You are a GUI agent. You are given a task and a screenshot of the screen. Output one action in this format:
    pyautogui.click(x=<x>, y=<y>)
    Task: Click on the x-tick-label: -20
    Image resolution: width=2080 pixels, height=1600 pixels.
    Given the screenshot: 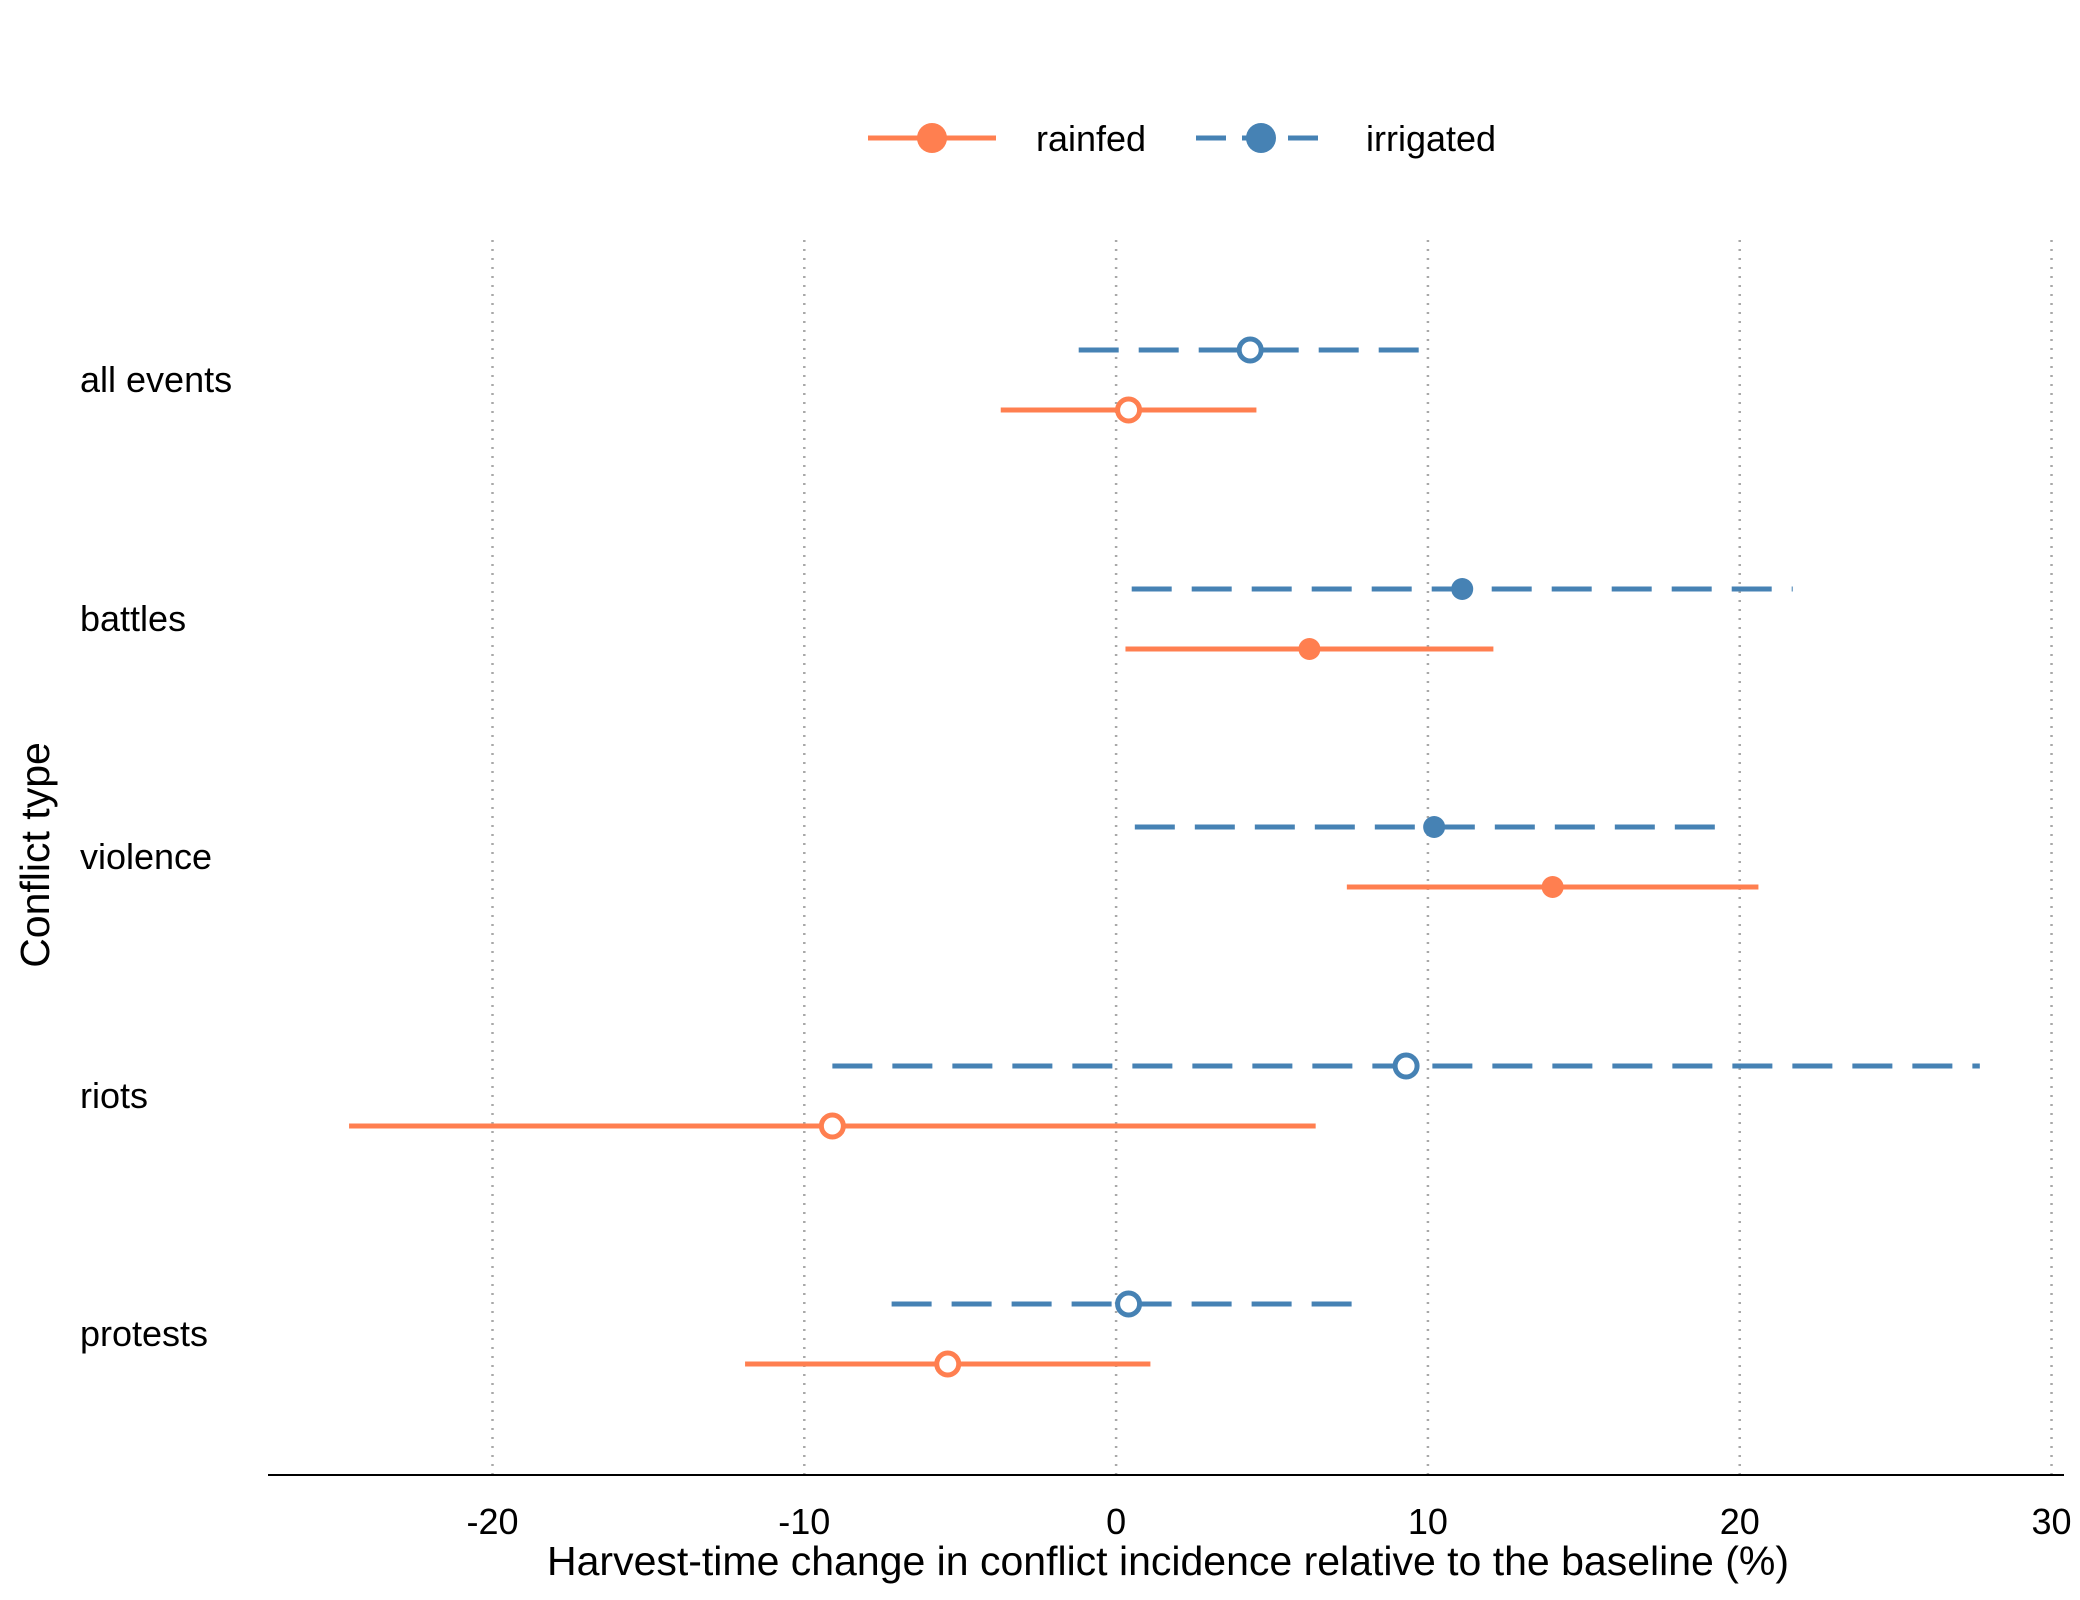 What is the action you would take?
    pyautogui.click(x=492, y=1521)
    